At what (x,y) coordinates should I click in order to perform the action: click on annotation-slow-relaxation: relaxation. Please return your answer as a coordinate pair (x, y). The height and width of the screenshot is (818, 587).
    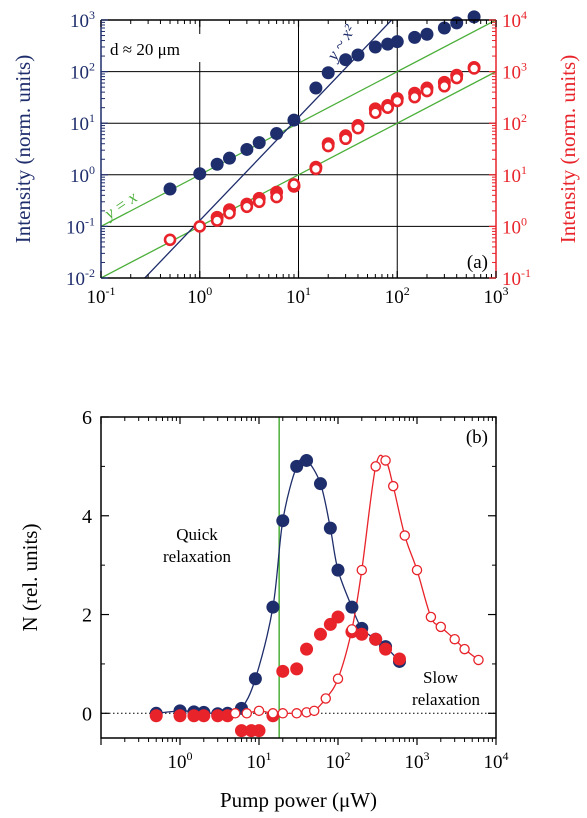
    Looking at the image, I should click on (446, 699).